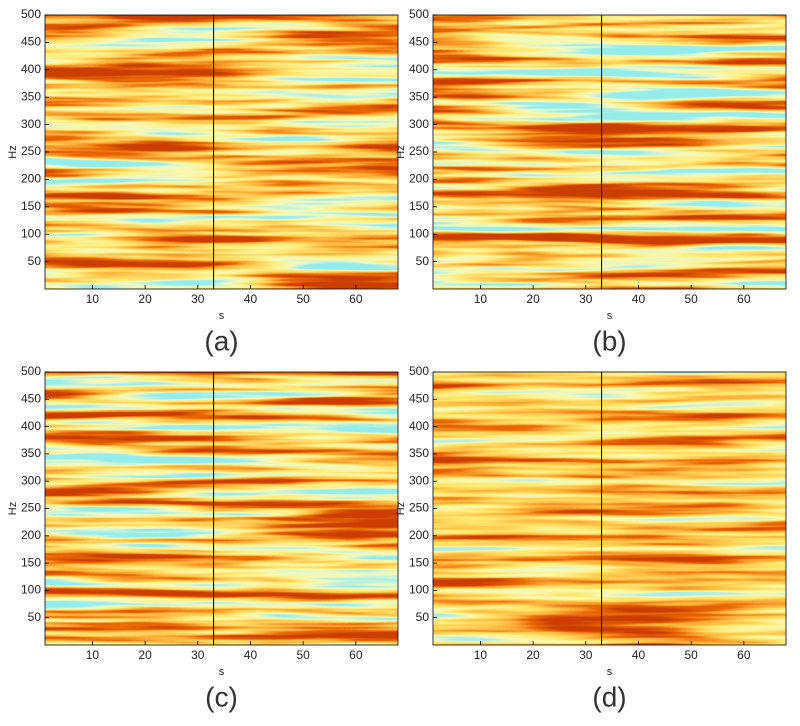  I want to click on caption: (b), so click(609, 340).